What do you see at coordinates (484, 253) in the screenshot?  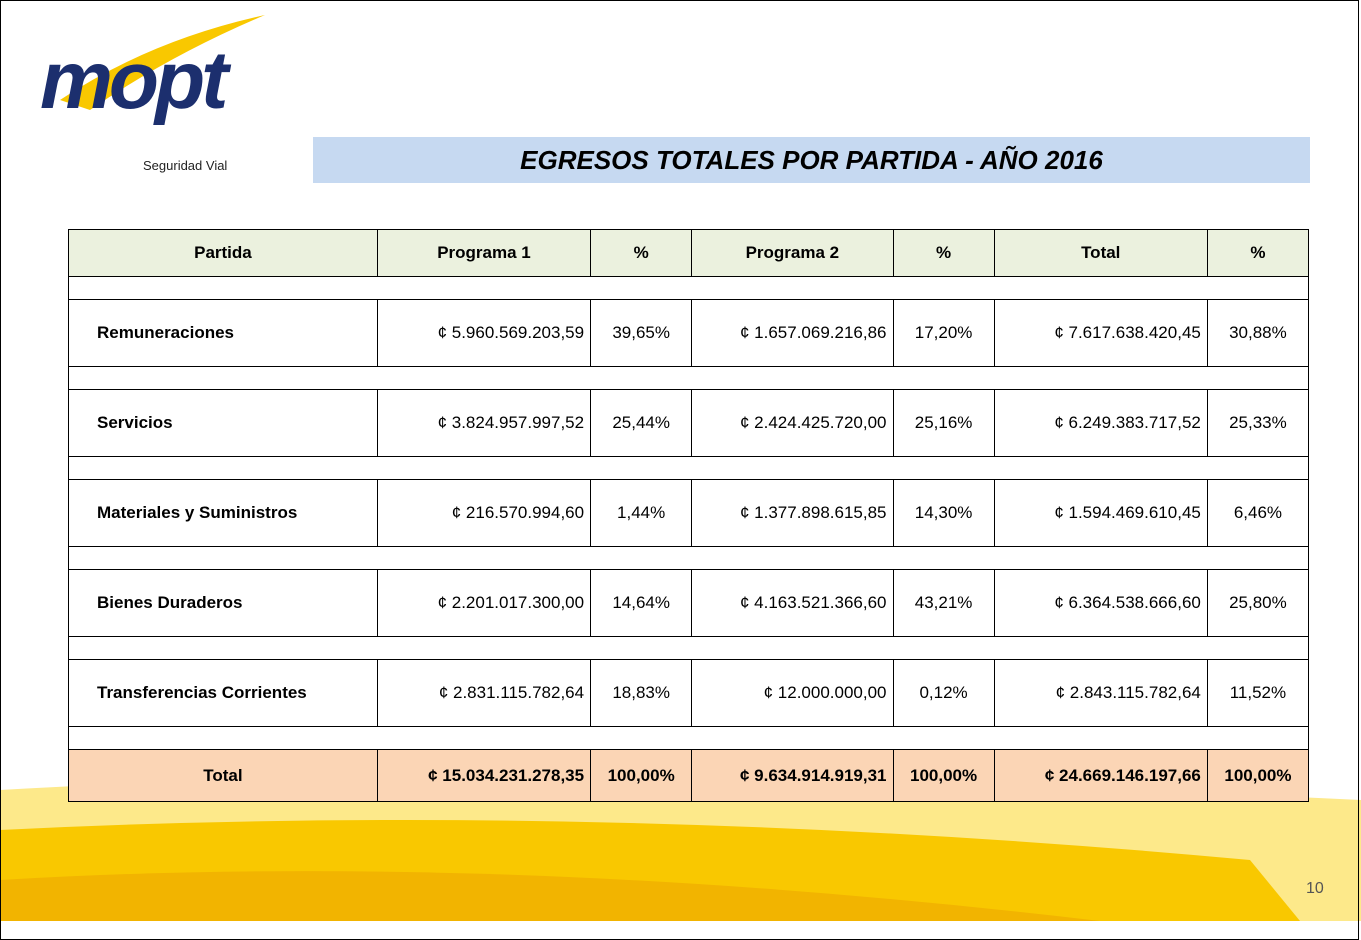 I see `header-cell: Programa 1` at bounding box center [484, 253].